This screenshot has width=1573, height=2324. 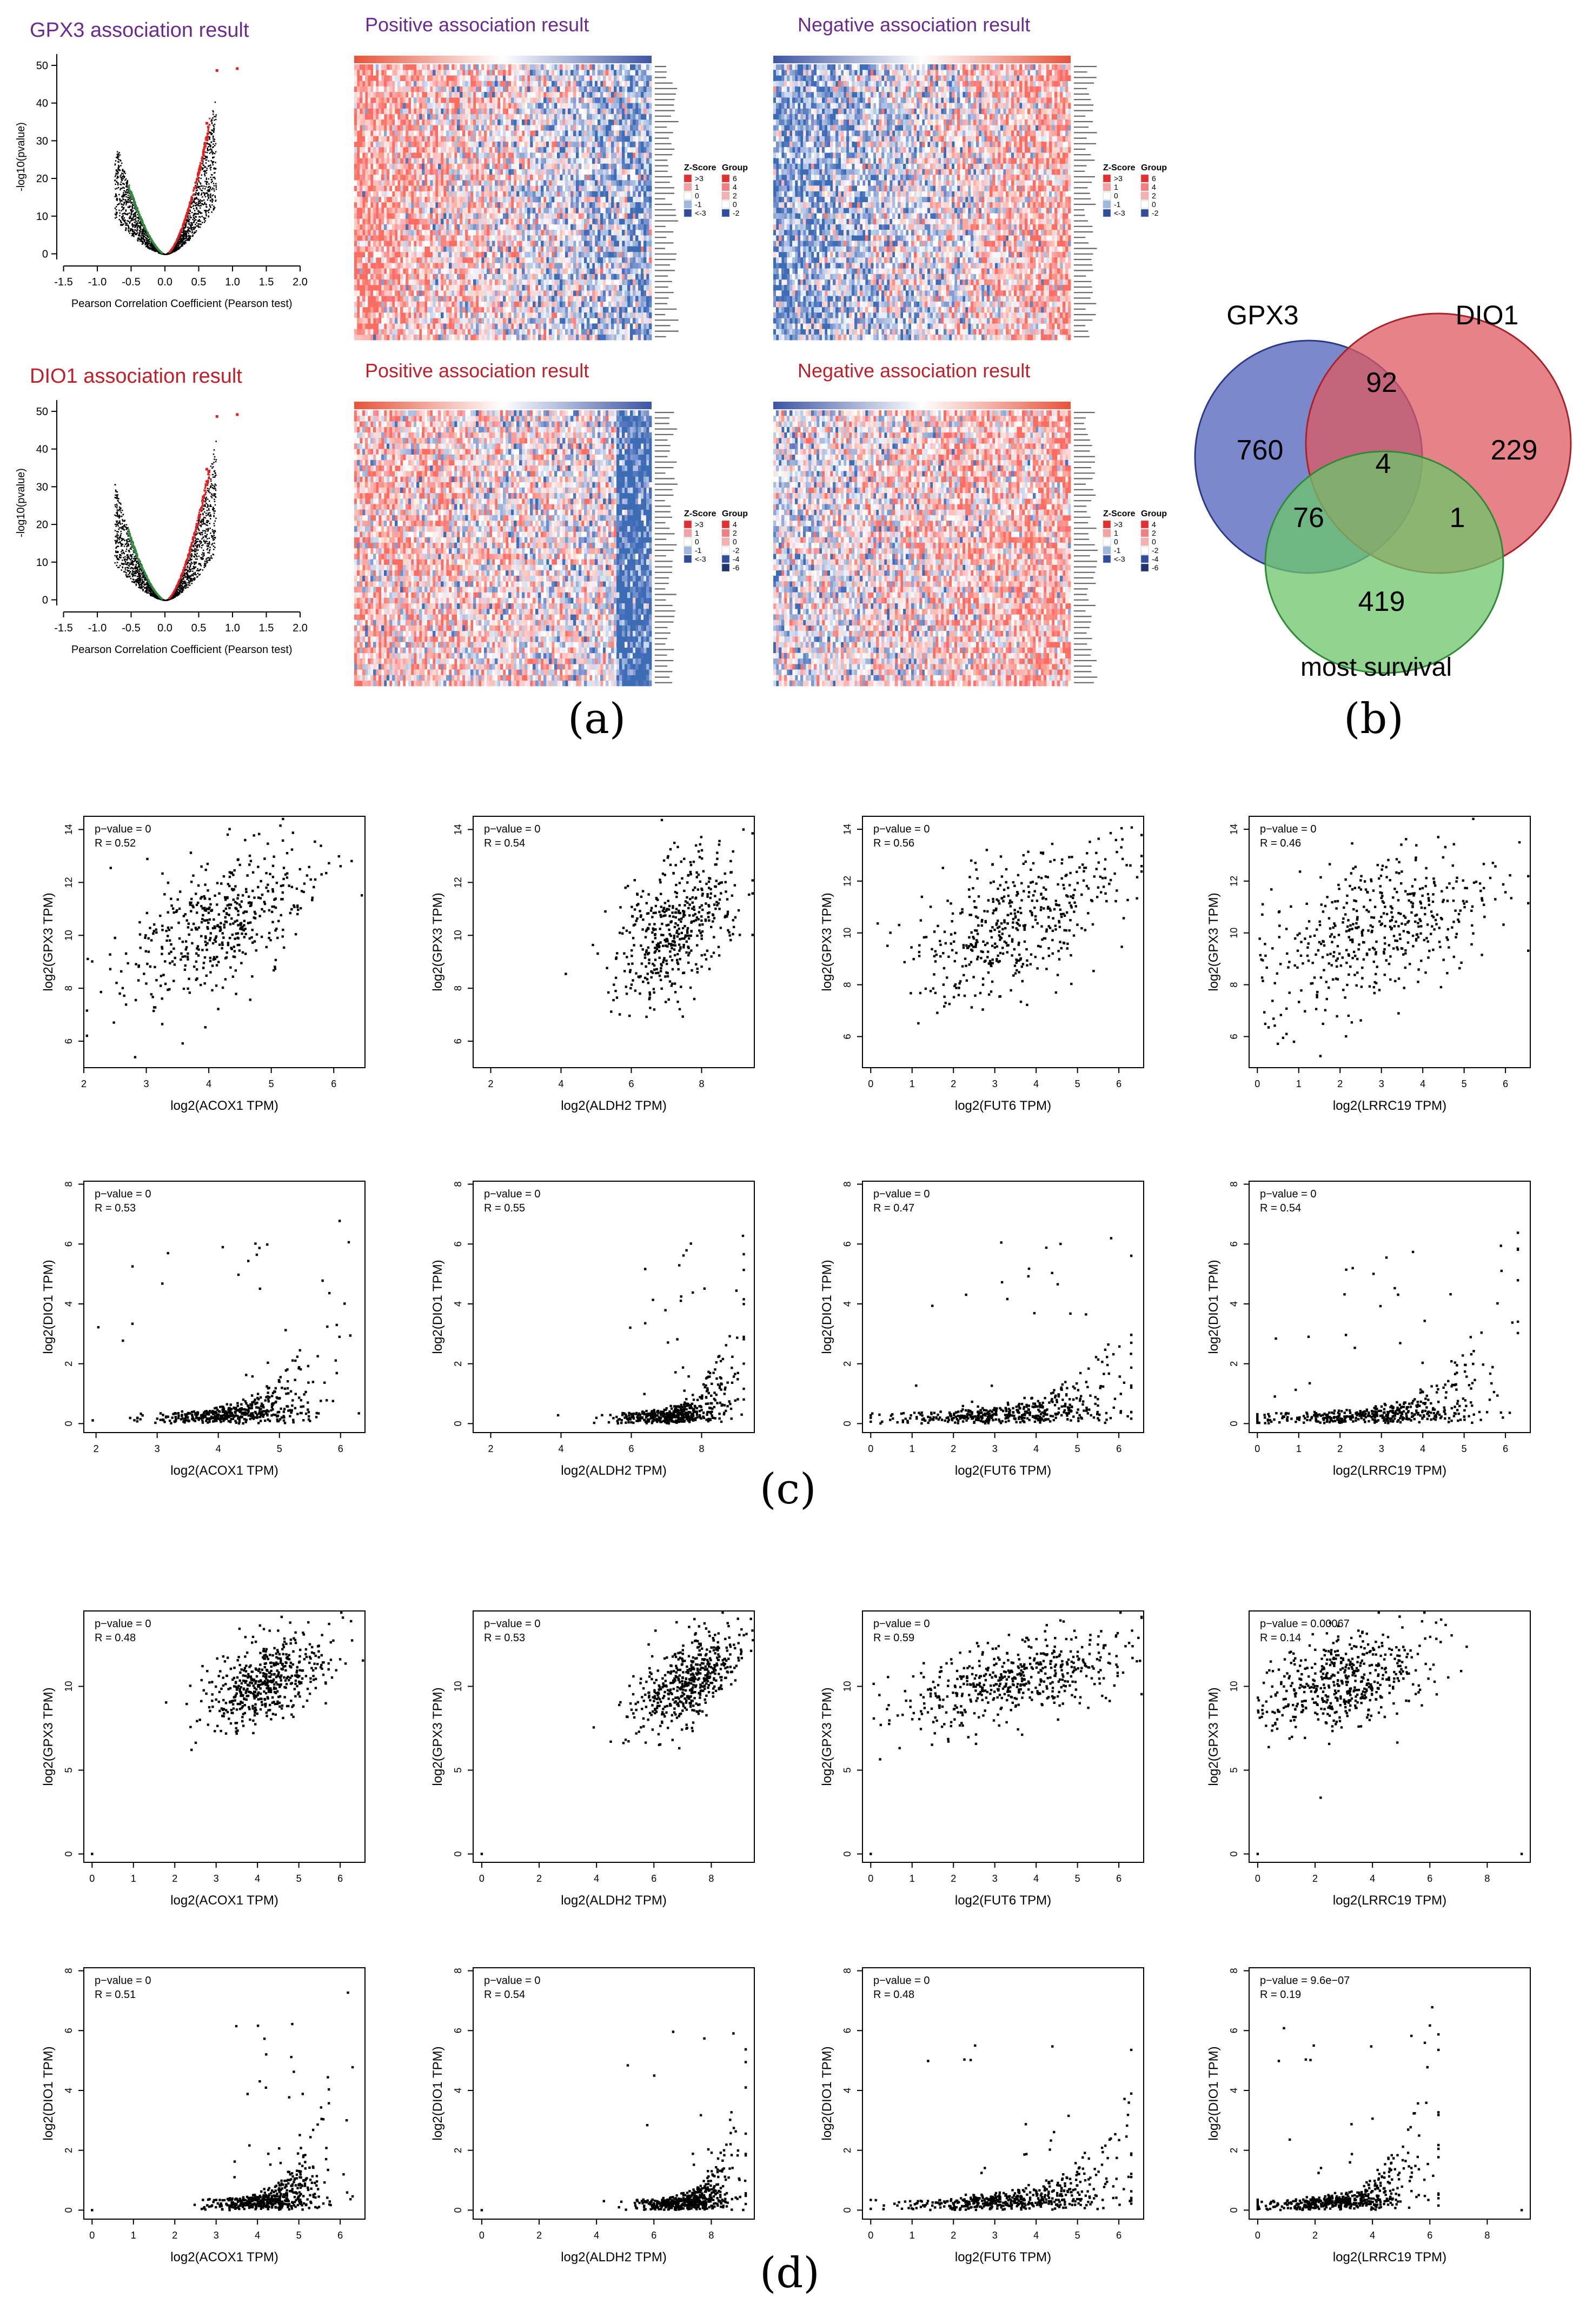 I want to click on legend-group-title: Group, so click(x=1154, y=513).